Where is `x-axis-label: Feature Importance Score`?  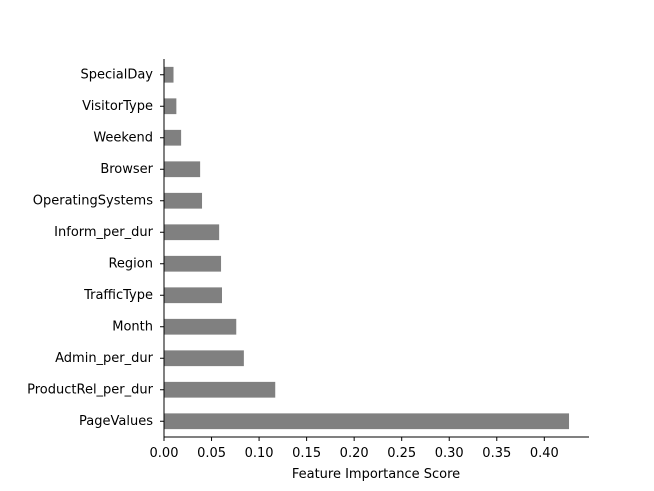
x-axis-label: Feature Importance Score is located at coordinates (376, 474).